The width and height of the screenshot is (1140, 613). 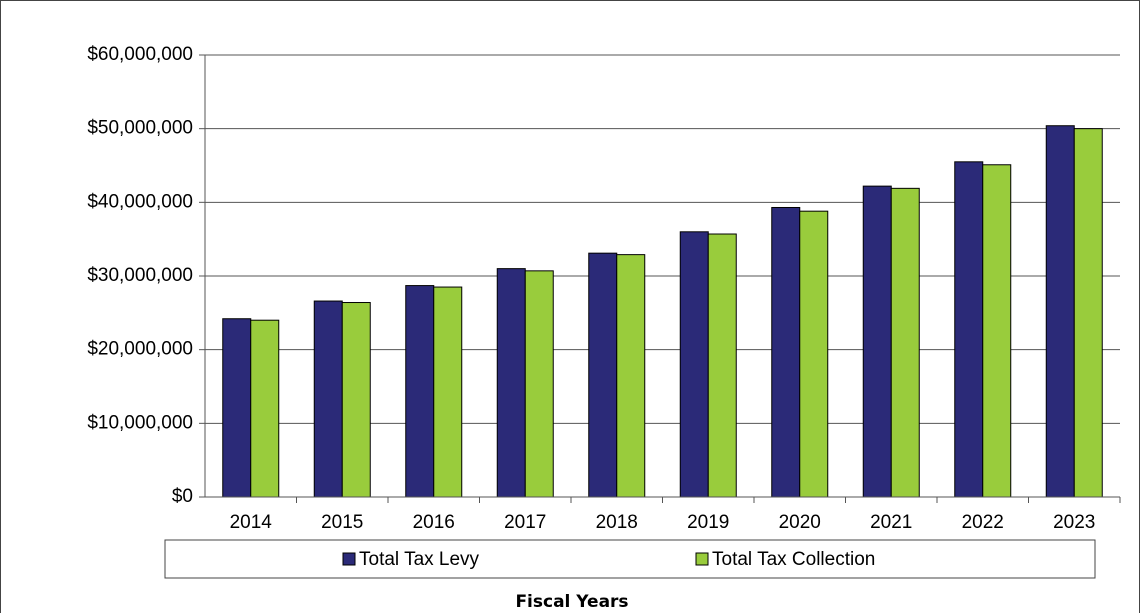 I want to click on x-tick-label: 2021, so click(x=891, y=522).